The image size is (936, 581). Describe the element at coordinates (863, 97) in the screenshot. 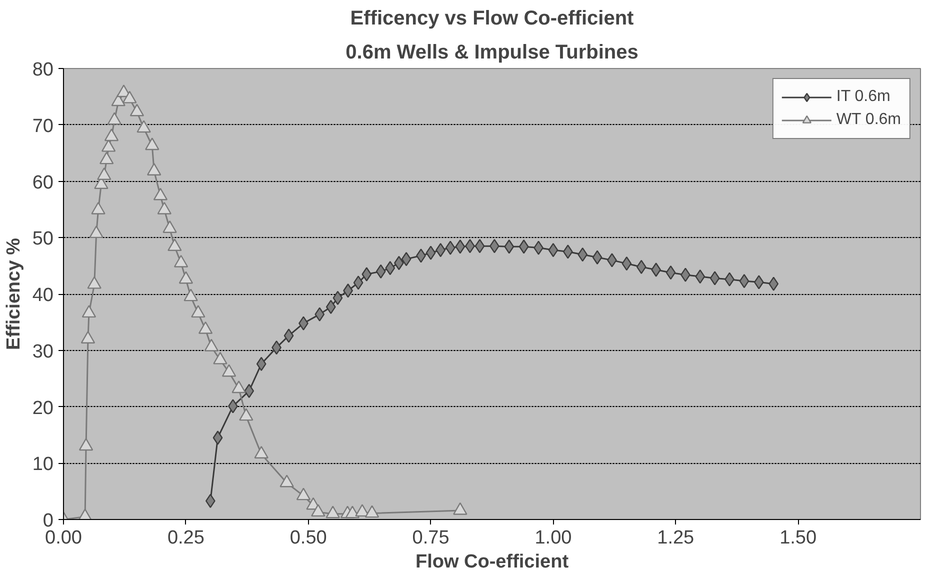

I see `legend-label: IT 0.6m` at that location.